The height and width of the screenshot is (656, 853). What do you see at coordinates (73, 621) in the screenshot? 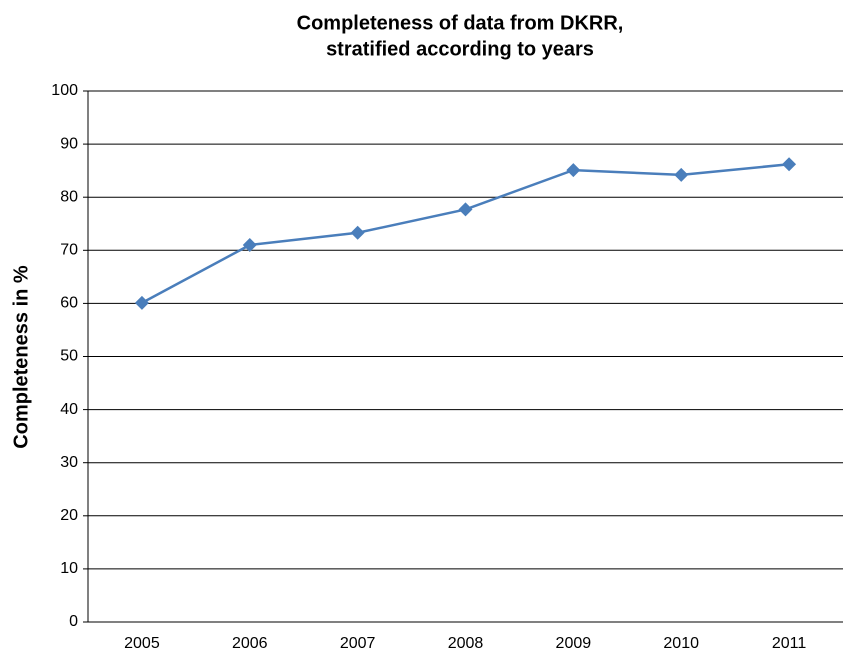
I see `y-tick-label: 0` at bounding box center [73, 621].